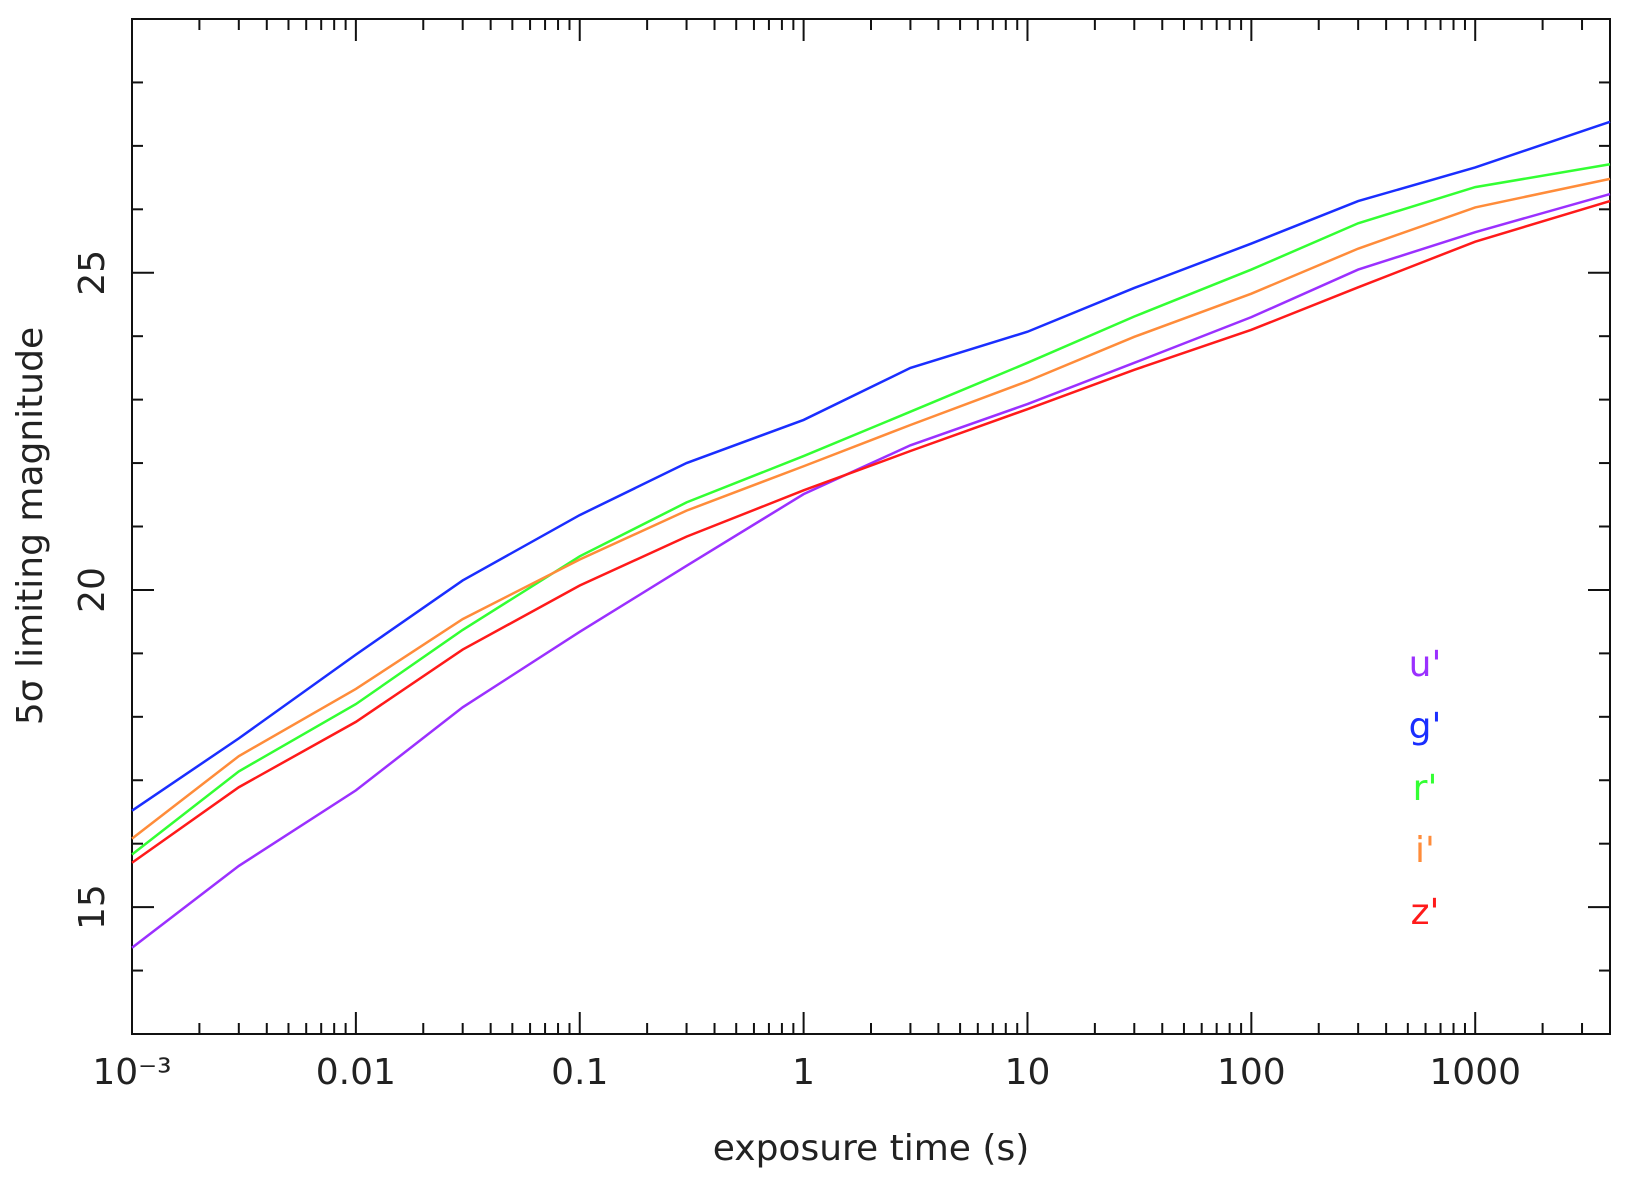  What do you see at coordinates (1028, 1072) in the screenshot?
I see `x-tick-label: 10` at bounding box center [1028, 1072].